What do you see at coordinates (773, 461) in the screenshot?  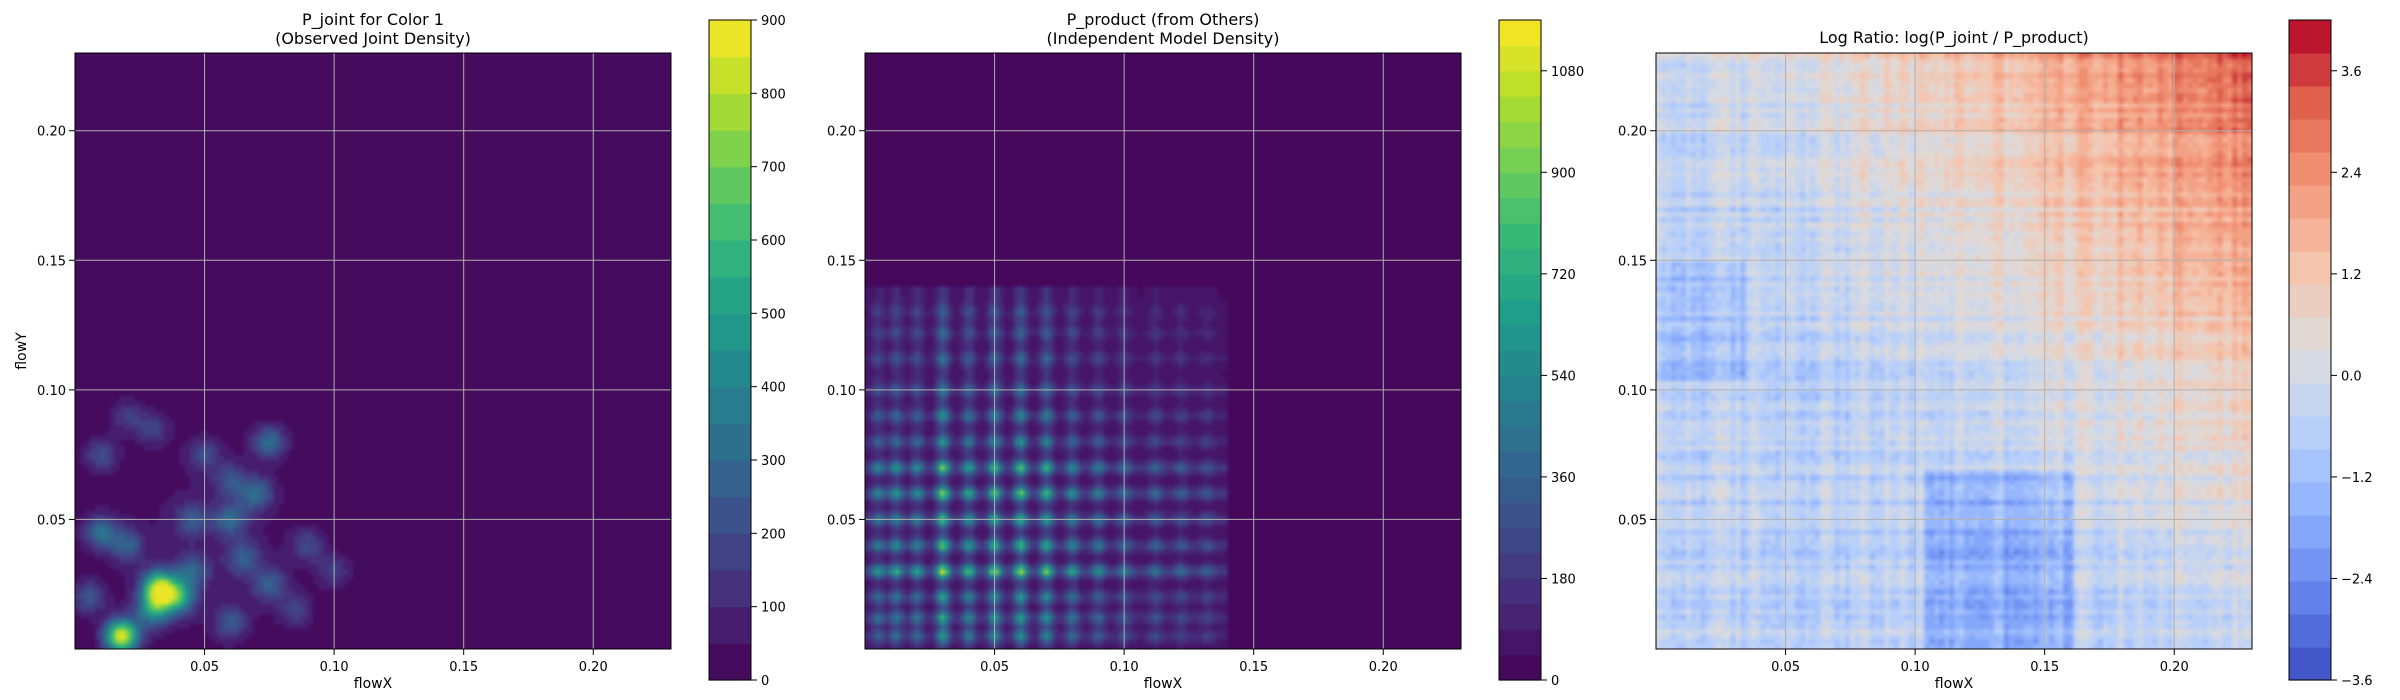 I see `colorbar-tick-label: 300` at bounding box center [773, 461].